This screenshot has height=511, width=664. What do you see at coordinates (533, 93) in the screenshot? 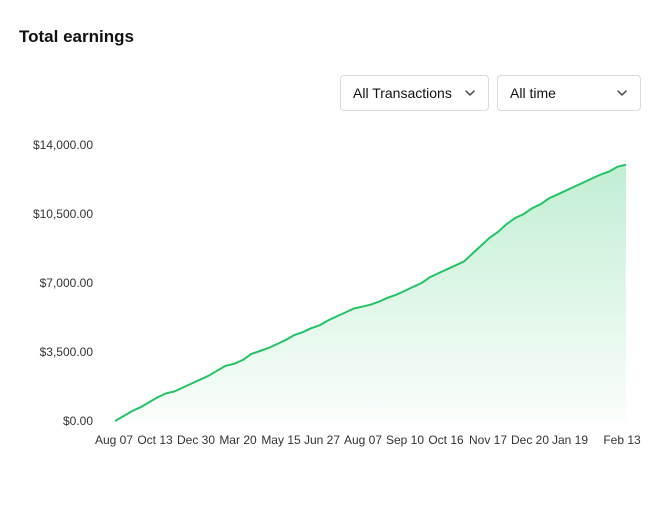
I see `period-filter-value: All time` at bounding box center [533, 93].